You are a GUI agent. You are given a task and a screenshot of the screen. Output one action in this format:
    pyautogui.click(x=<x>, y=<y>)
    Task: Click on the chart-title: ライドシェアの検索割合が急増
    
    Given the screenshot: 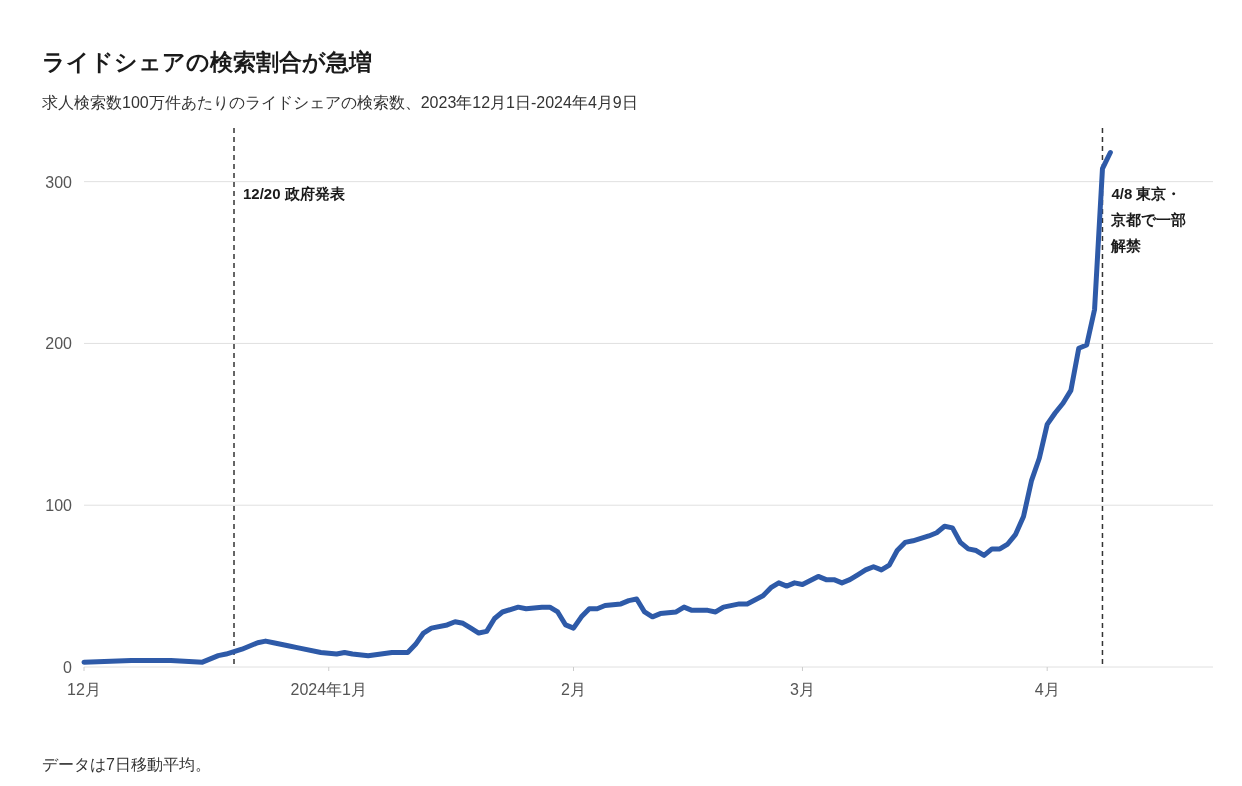 What is the action you would take?
    pyautogui.click(x=207, y=62)
    